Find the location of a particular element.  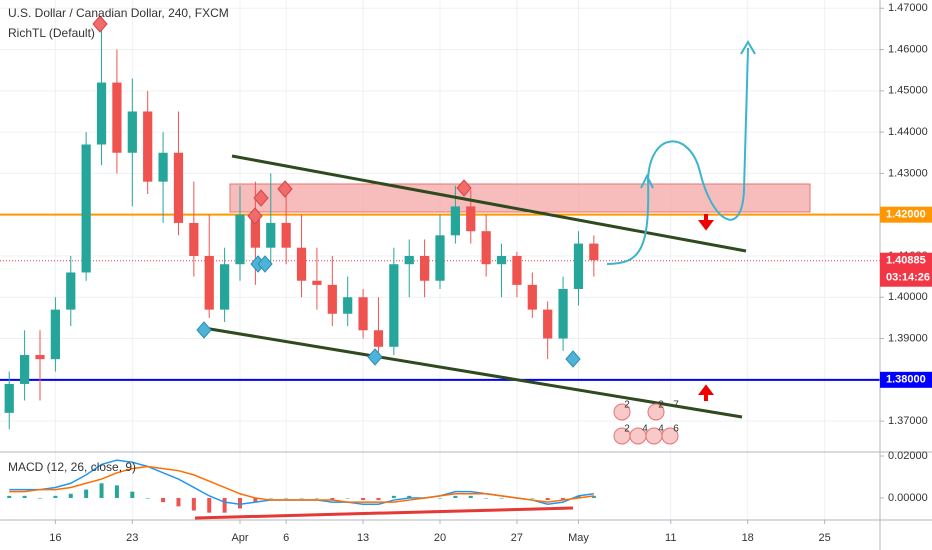

x-tick-label: May is located at coordinates (578, 538).